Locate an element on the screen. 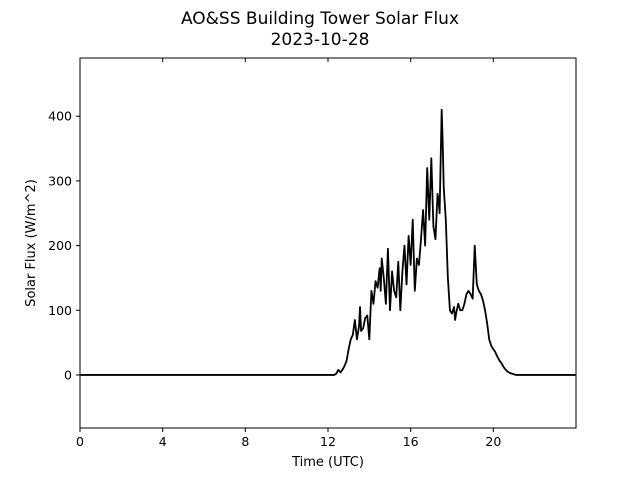 This screenshot has width=640, height=480. x-tick-label: 0 is located at coordinates (80, 441).